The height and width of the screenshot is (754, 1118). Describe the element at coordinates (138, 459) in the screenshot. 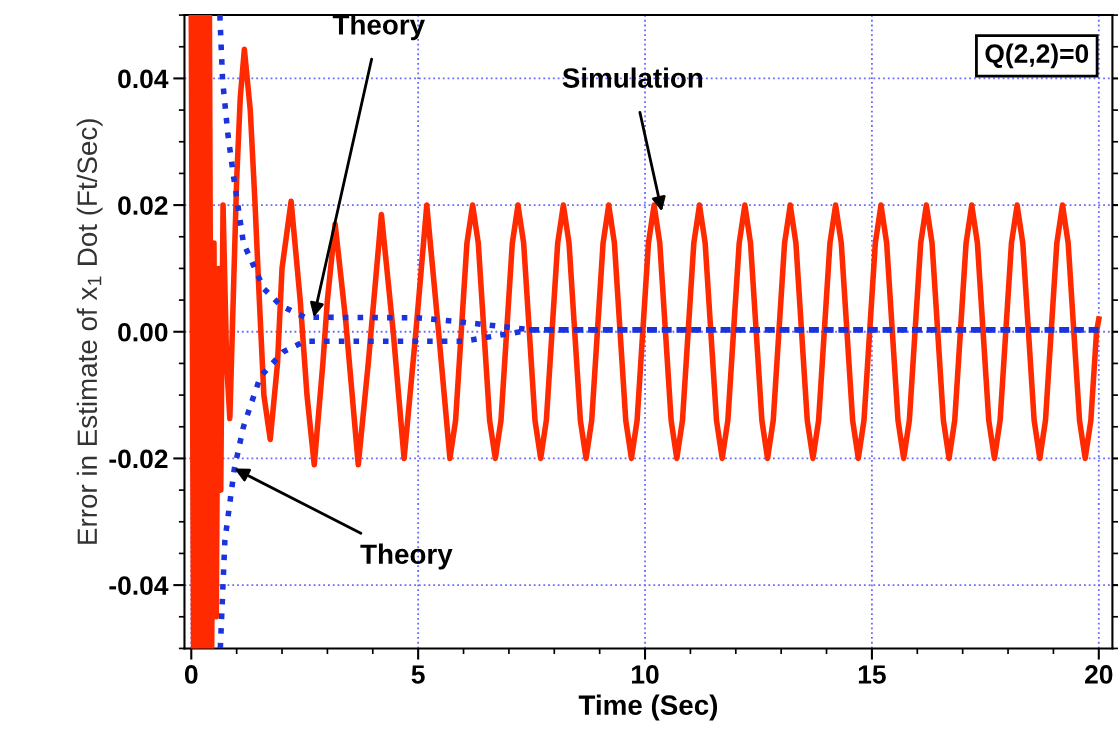

I see `y-tick-label: -0.02` at that location.